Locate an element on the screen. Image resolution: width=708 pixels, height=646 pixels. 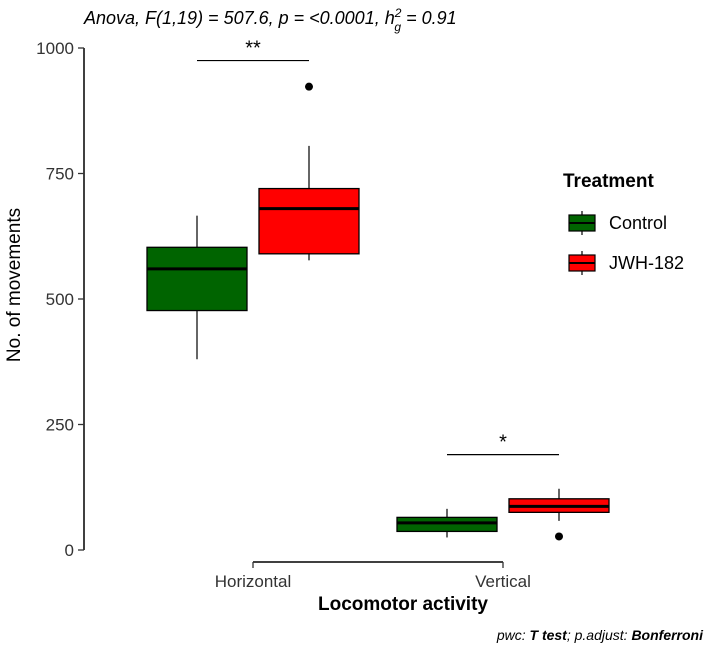
y-tick-label: 250 is located at coordinates (60, 425).